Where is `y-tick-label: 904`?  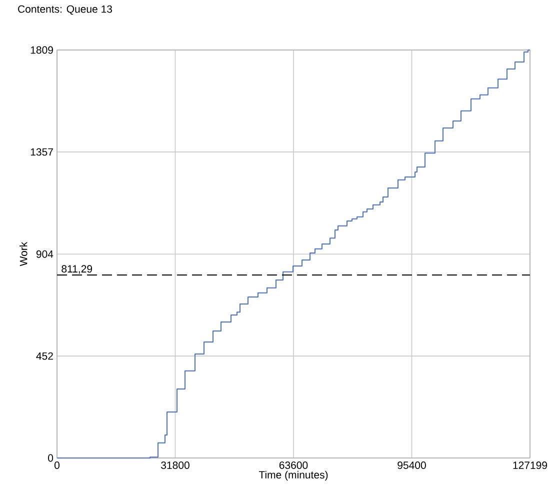 y-tick-label: 904 is located at coordinates (45, 254).